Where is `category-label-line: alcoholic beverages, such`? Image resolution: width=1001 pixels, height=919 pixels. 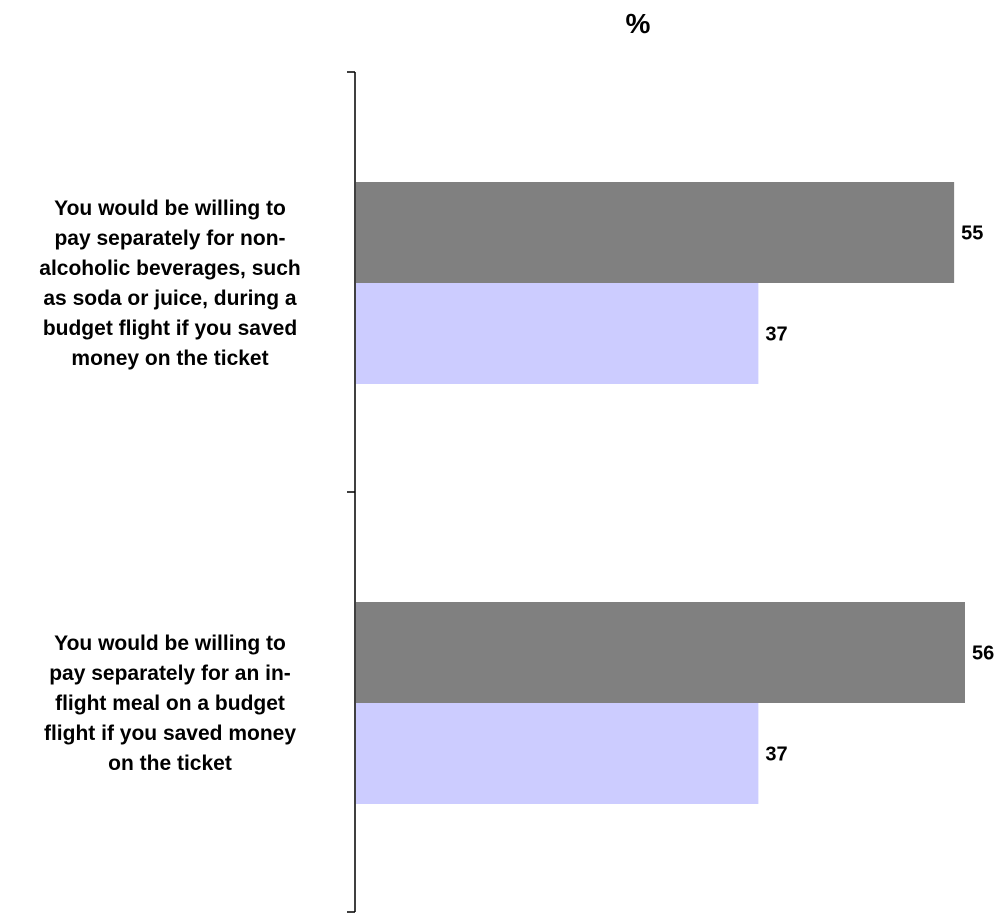 category-label-line: alcoholic beverages, such is located at coordinates (169, 268).